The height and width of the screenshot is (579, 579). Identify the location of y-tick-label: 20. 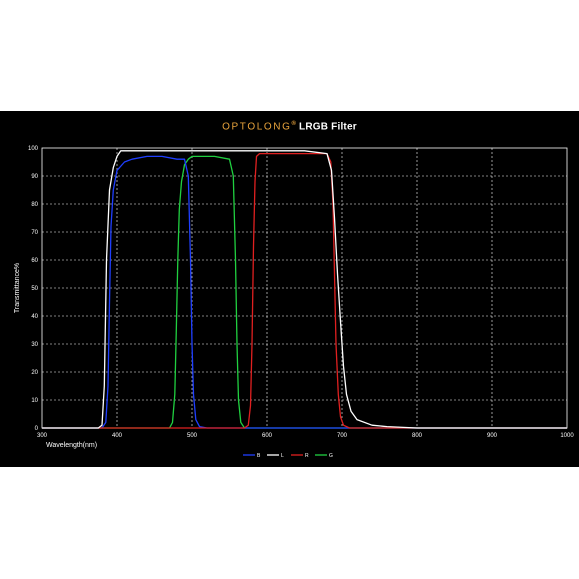
(34, 373).